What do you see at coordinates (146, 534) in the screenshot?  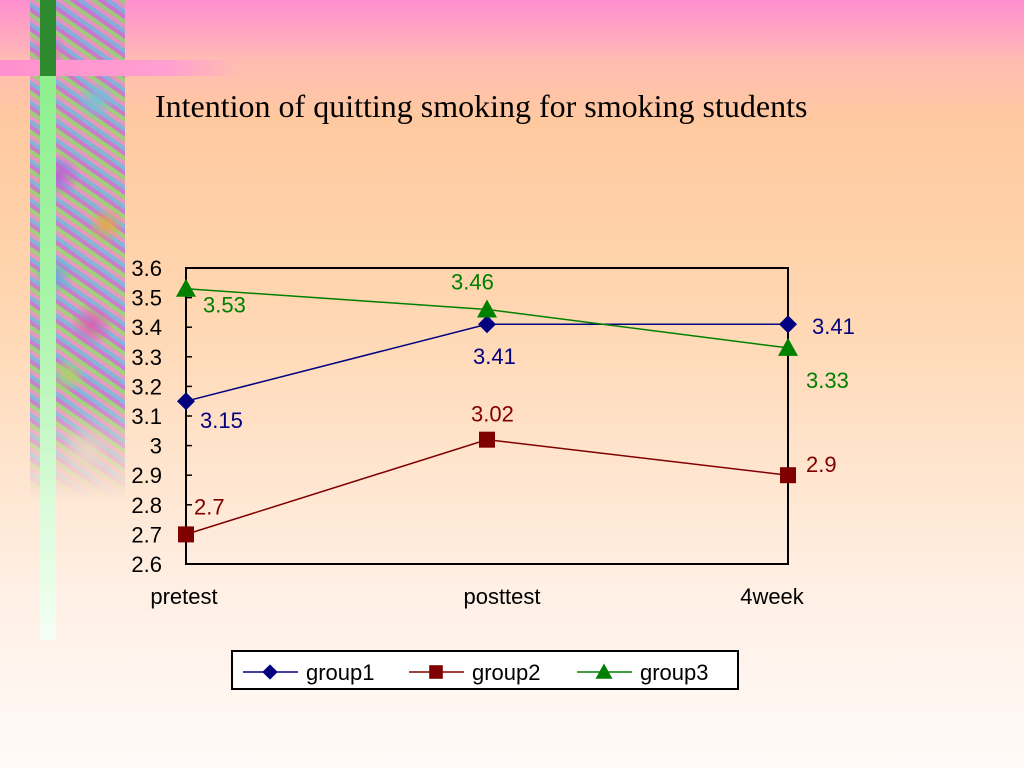 I see `y-tick-label: 2.7` at bounding box center [146, 534].